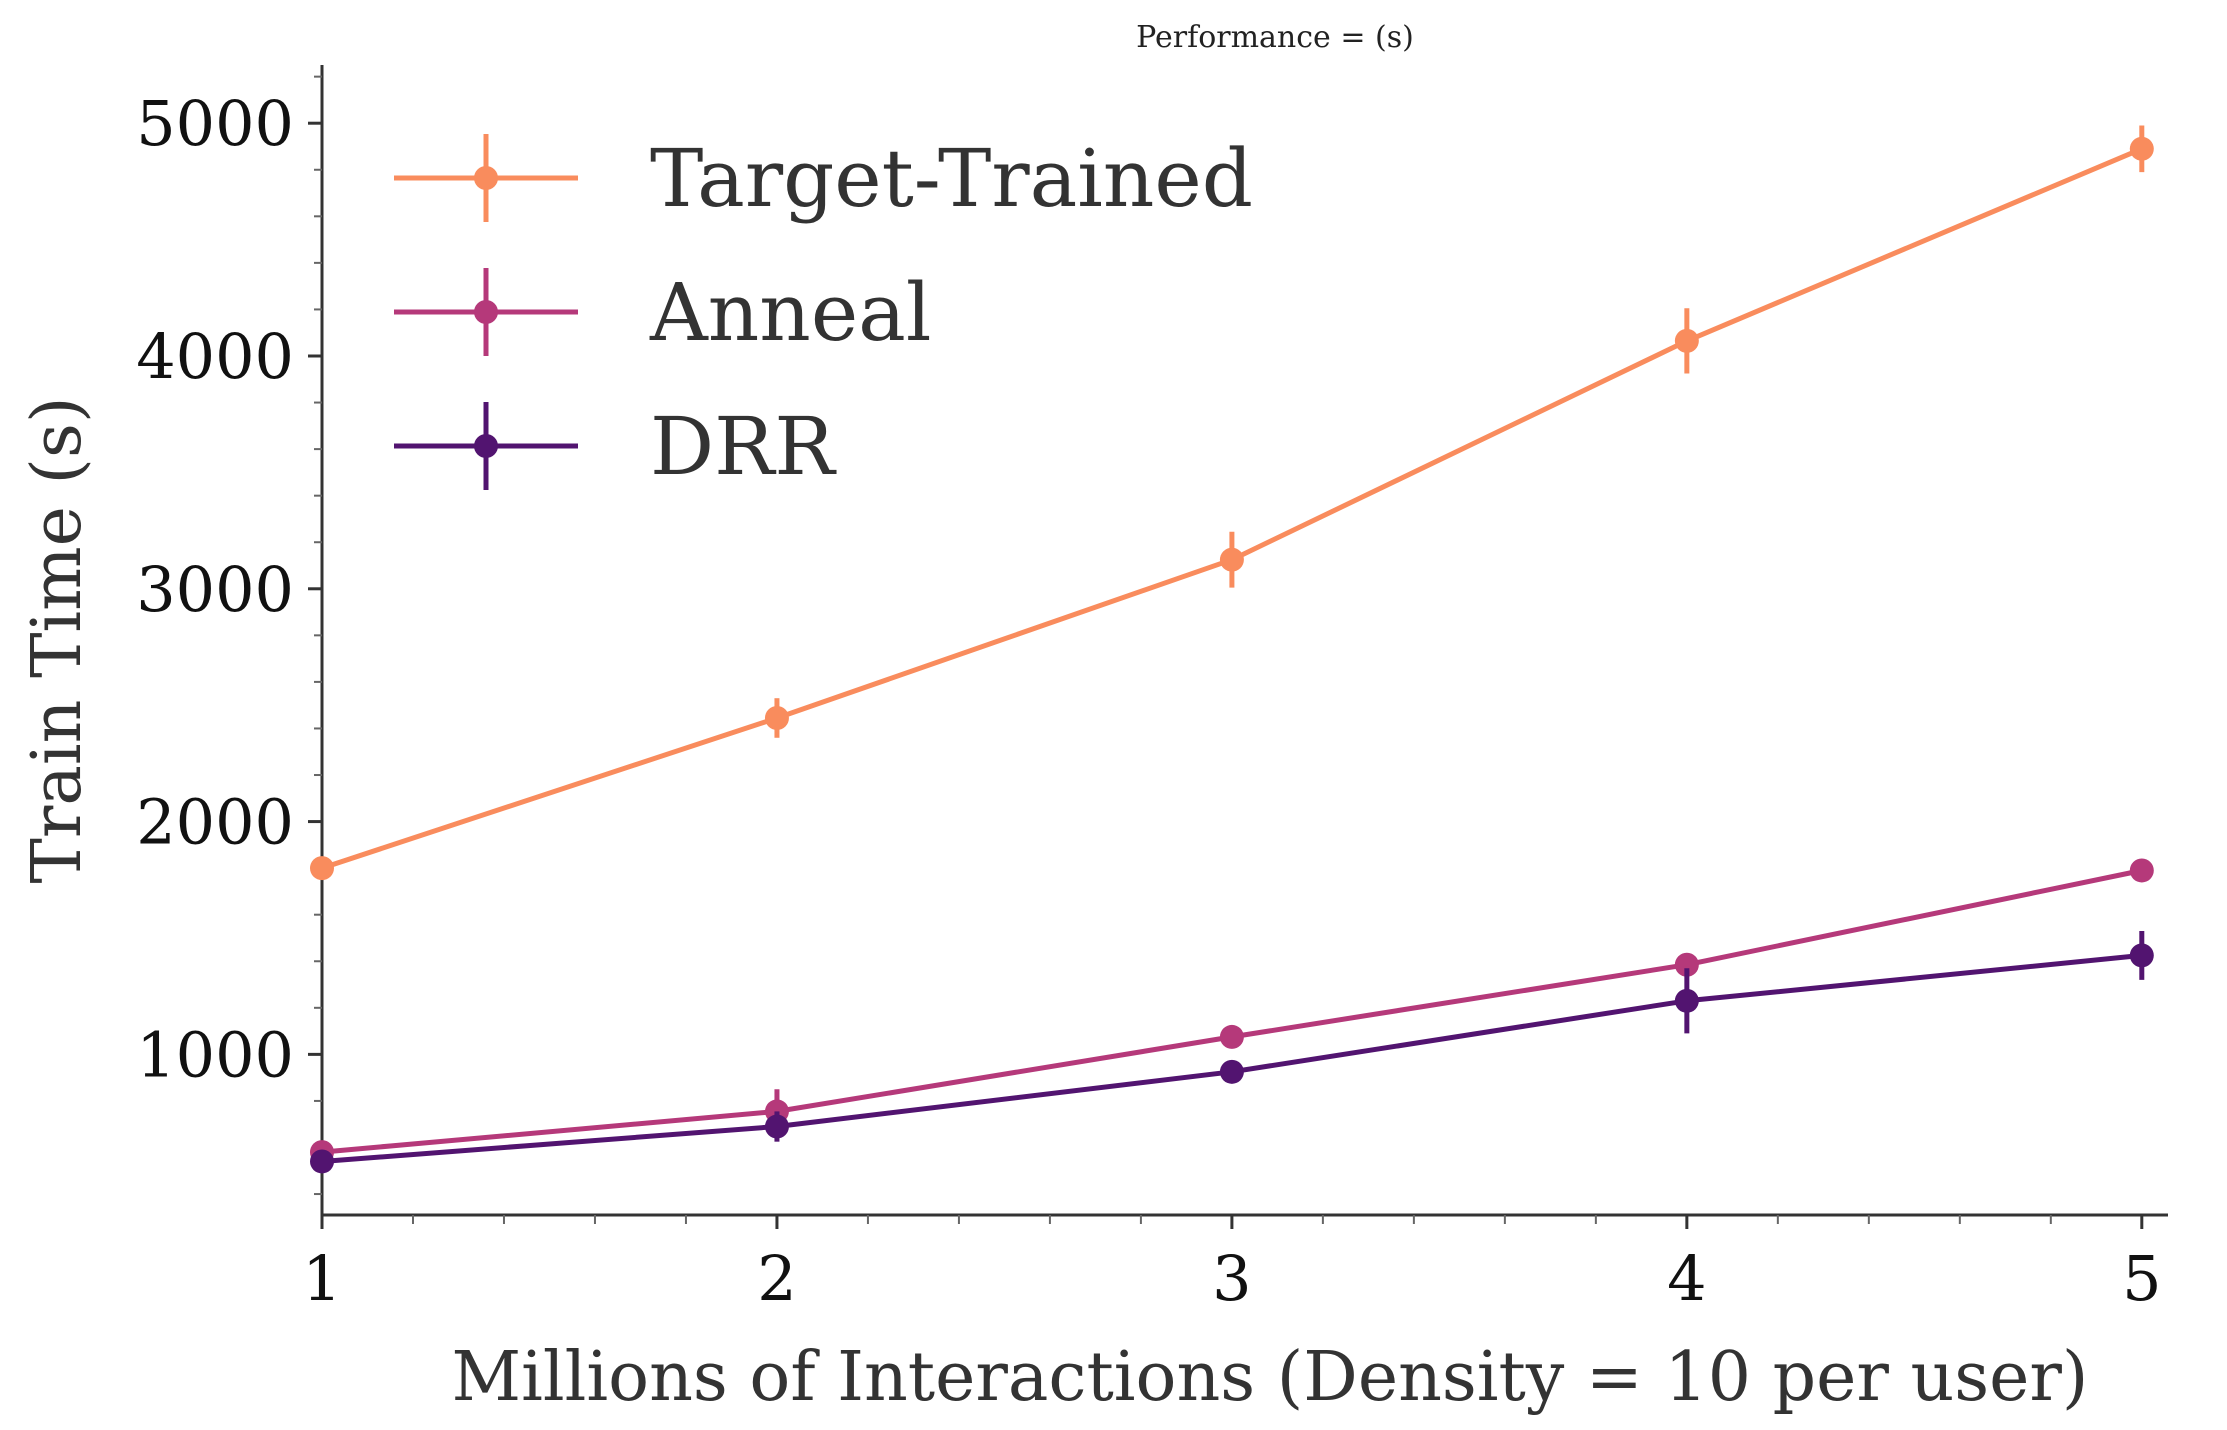 The width and height of the screenshot is (2227, 1430). I want to click on x-tick-label: 4, so click(1686, 1278).